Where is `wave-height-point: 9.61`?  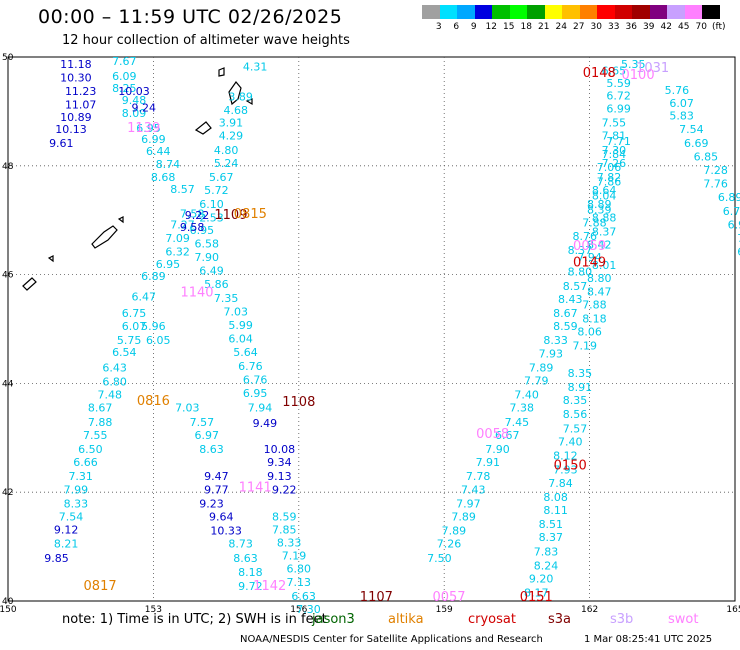 wave-height-point: 9.61 is located at coordinates (61, 143).